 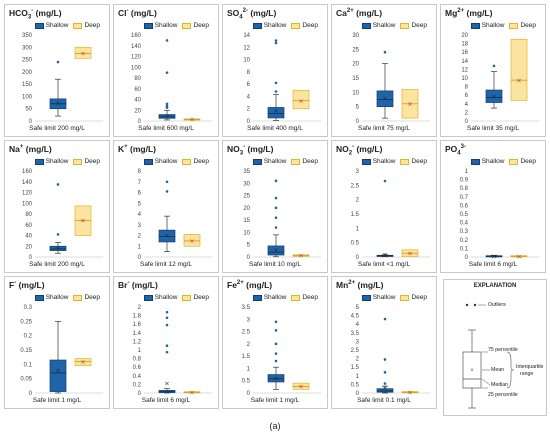 I want to click on y-tick-label: 0.6, so click(x=464, y=206).